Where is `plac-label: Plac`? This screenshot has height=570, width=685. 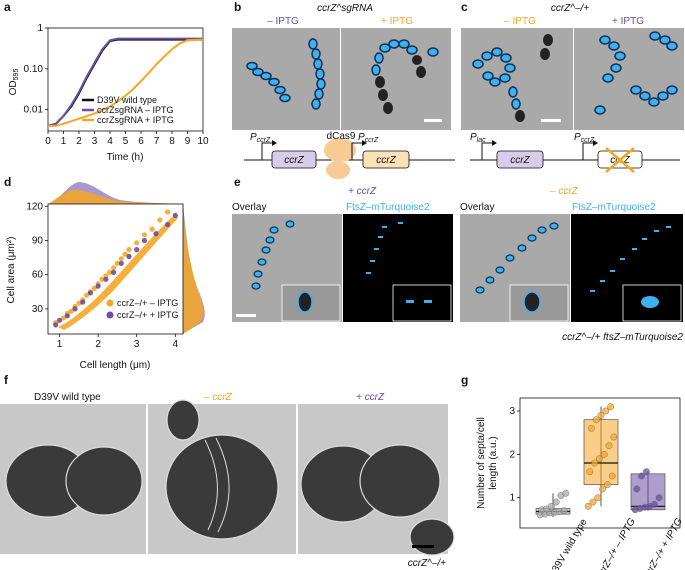 plac-label: Plac is located at coordinates (478, 138).